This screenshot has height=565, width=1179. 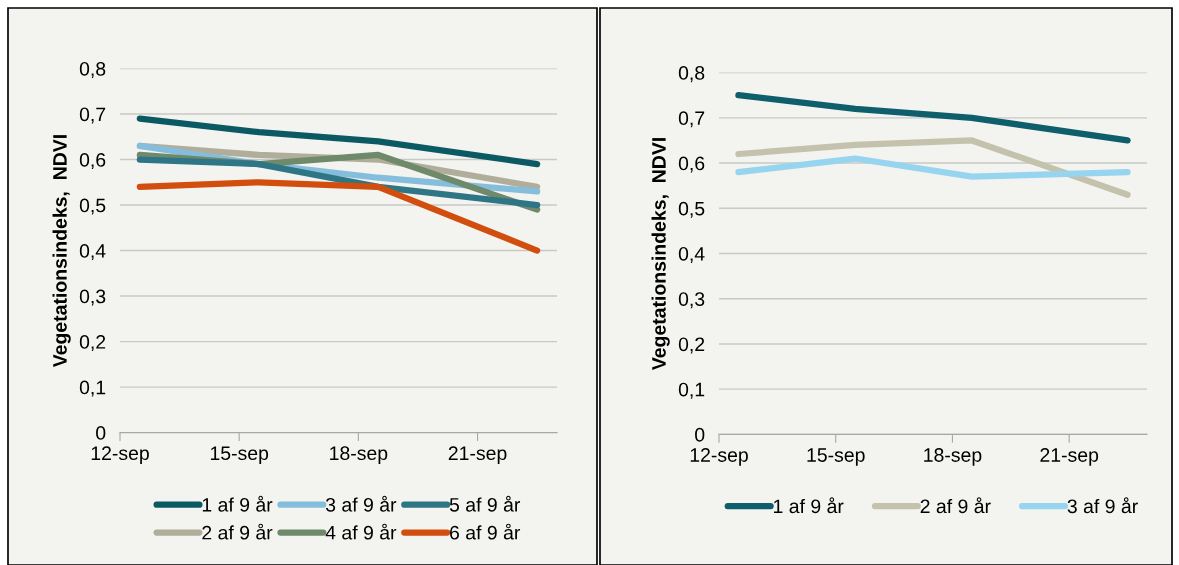 I want to click on legend-label: 5 af 9 år, so click(x=485, y=503).